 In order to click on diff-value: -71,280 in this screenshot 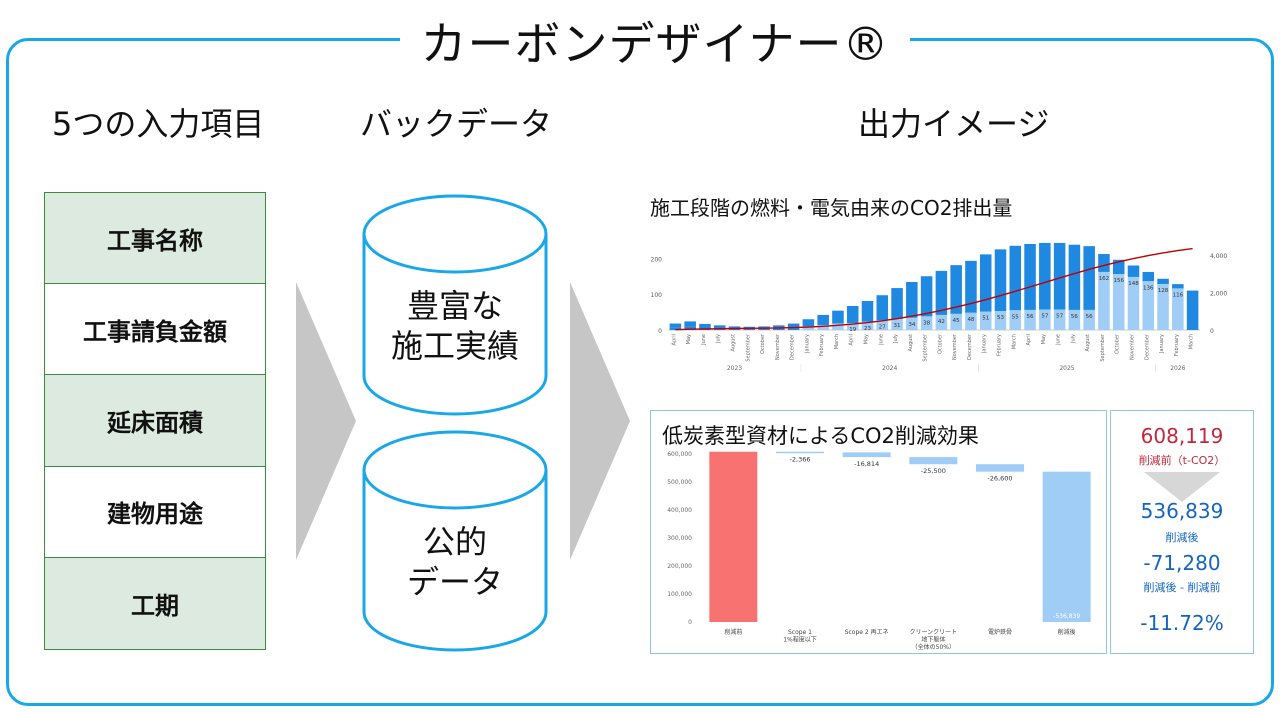, I will do `click(1182, 563)`.